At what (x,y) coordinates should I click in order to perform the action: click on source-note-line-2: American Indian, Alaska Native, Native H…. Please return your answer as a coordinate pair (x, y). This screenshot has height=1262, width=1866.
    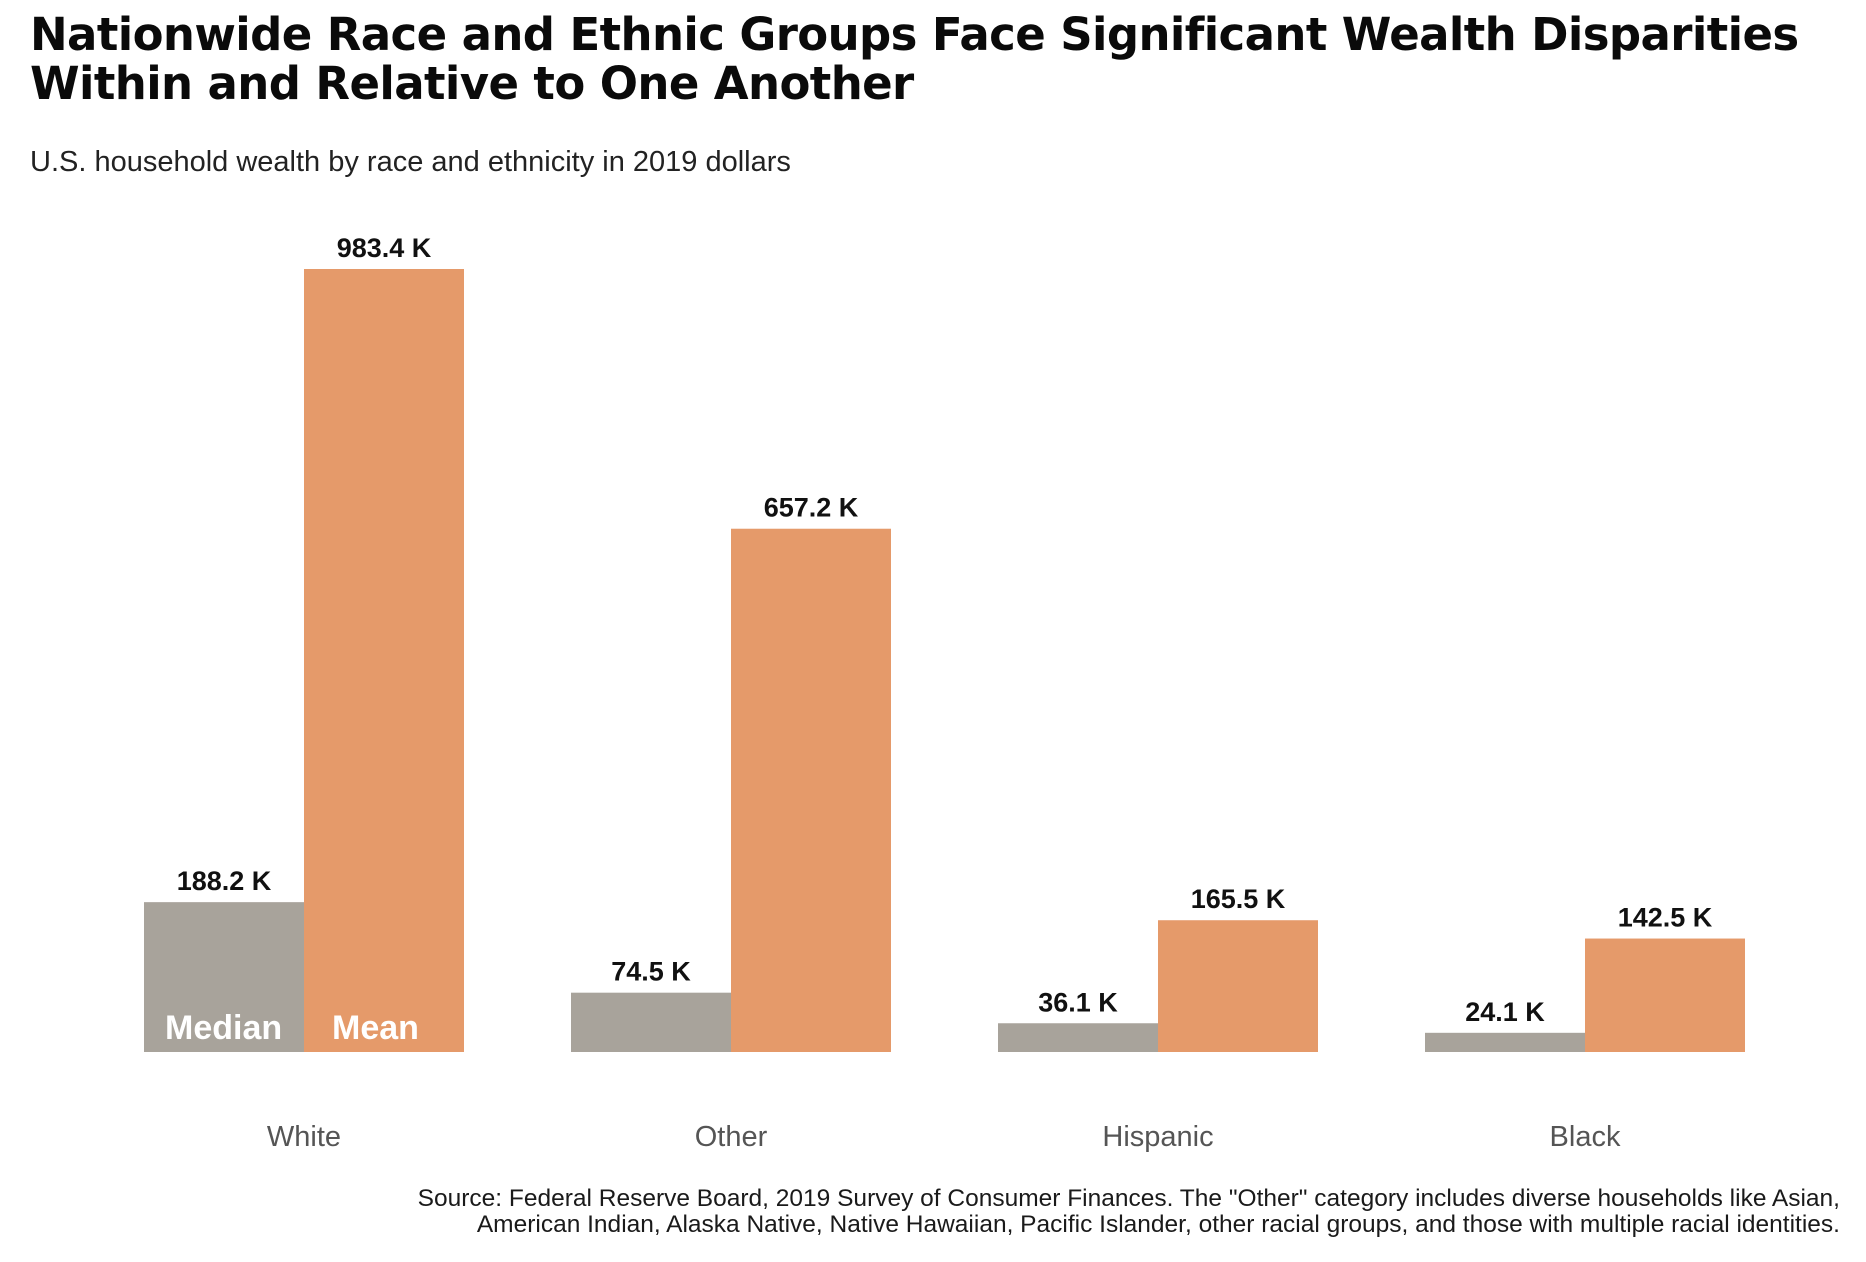
    Looking at the image, I should click on (1158, 1224).